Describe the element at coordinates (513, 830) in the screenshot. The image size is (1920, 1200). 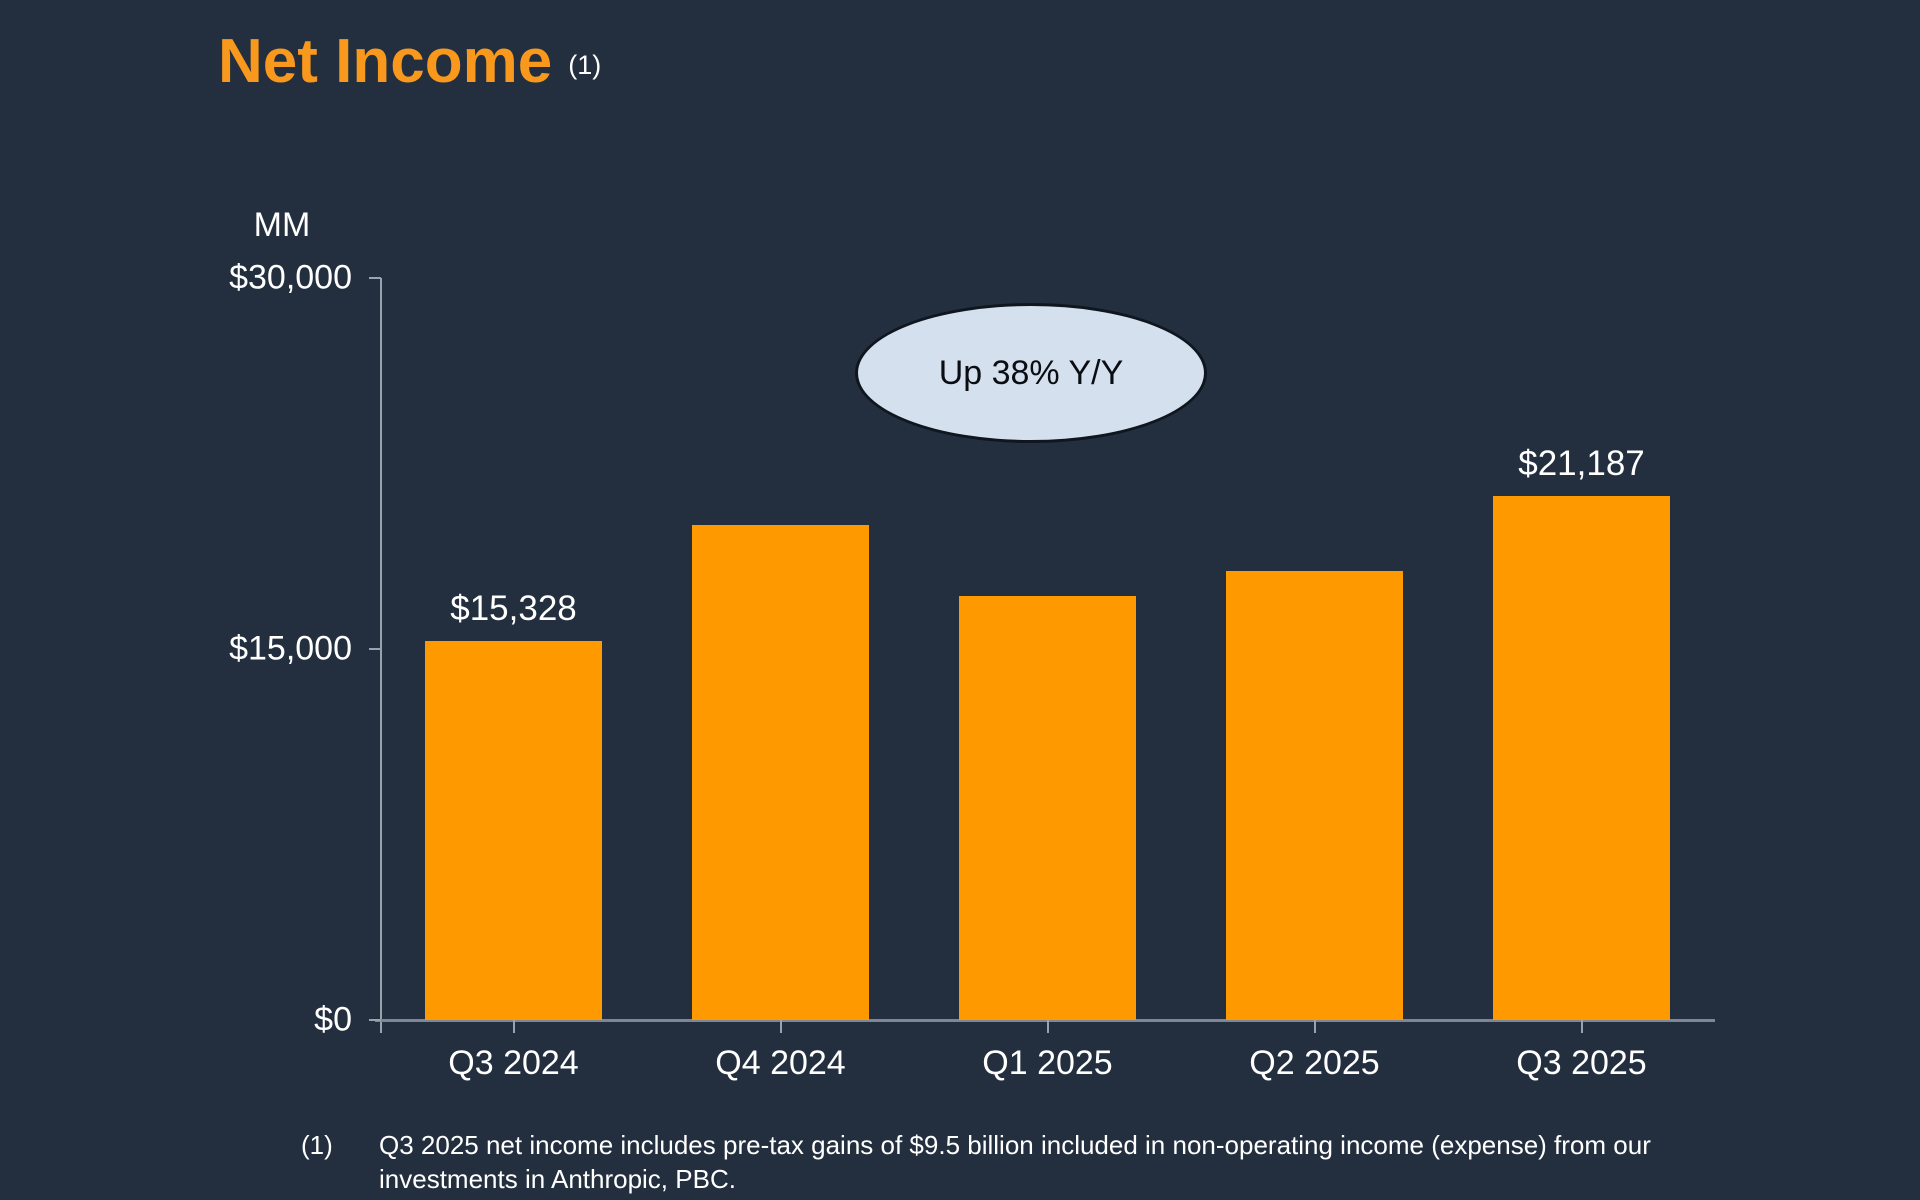
I see `bar-q3-2024` at that location.